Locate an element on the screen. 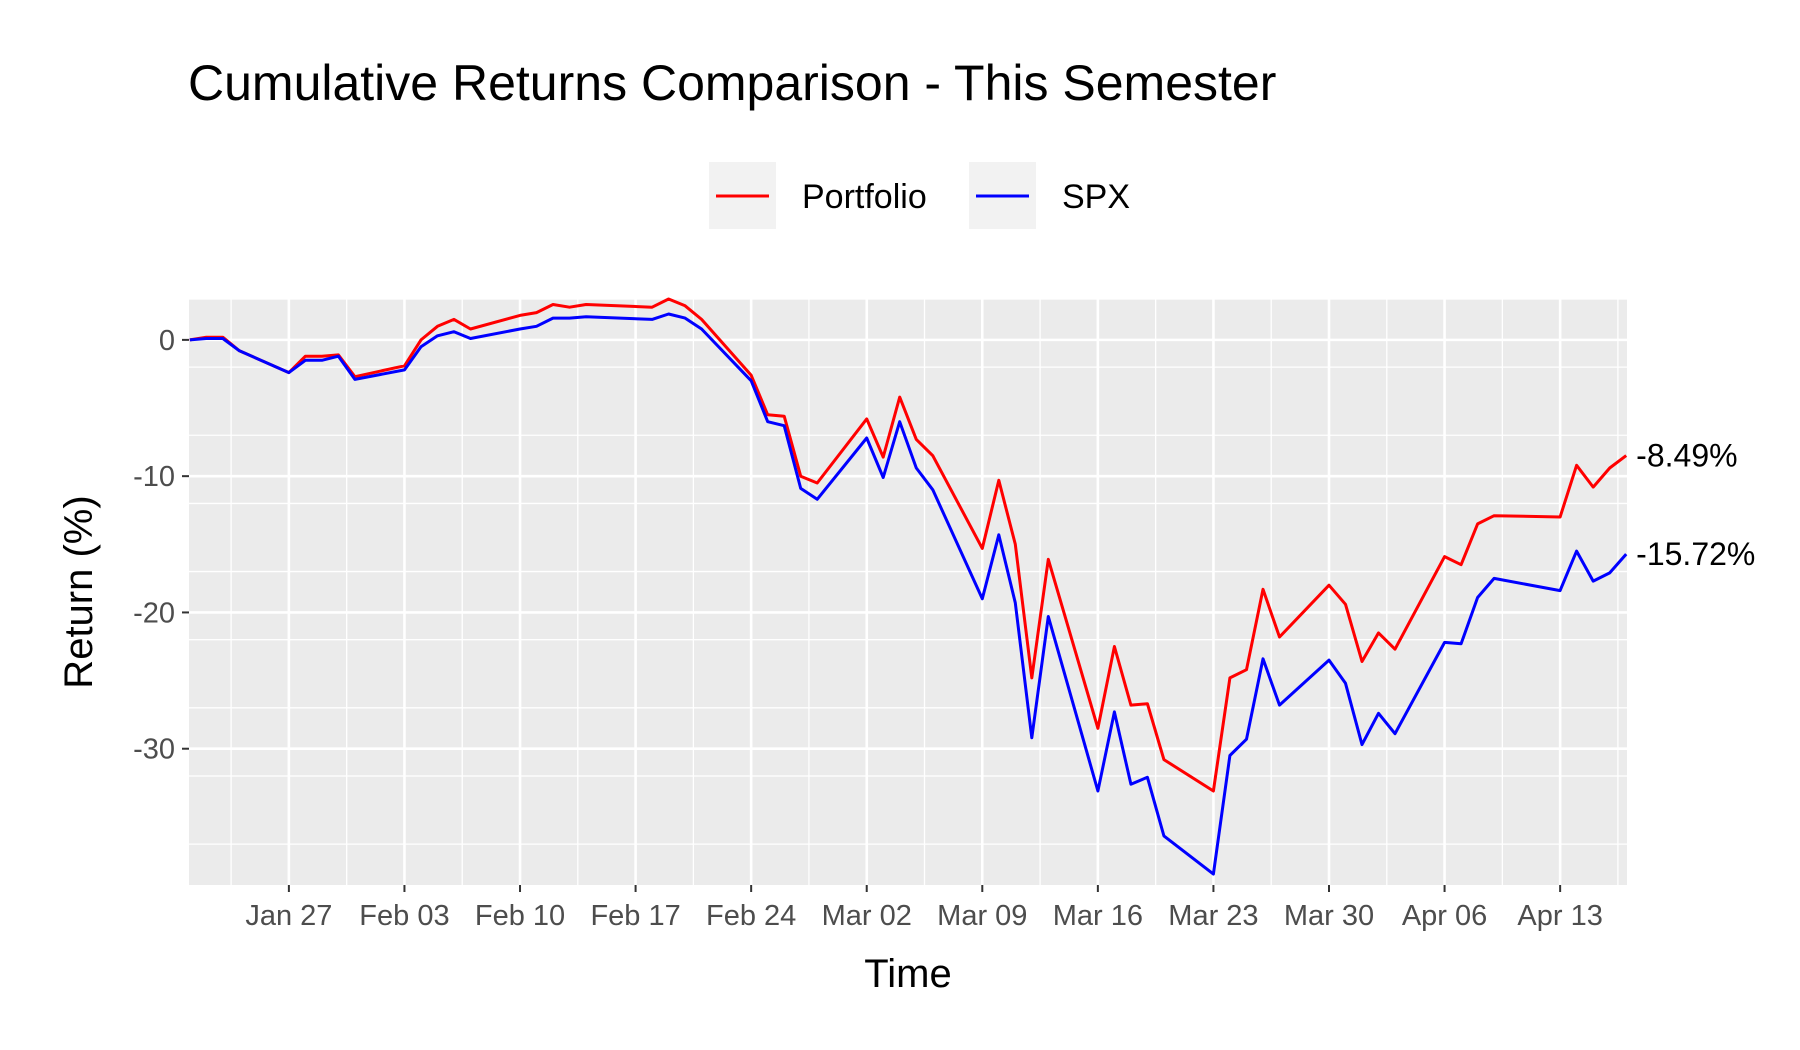  x-tick-label: Apr 06 is located at coordinates (1444, 916).